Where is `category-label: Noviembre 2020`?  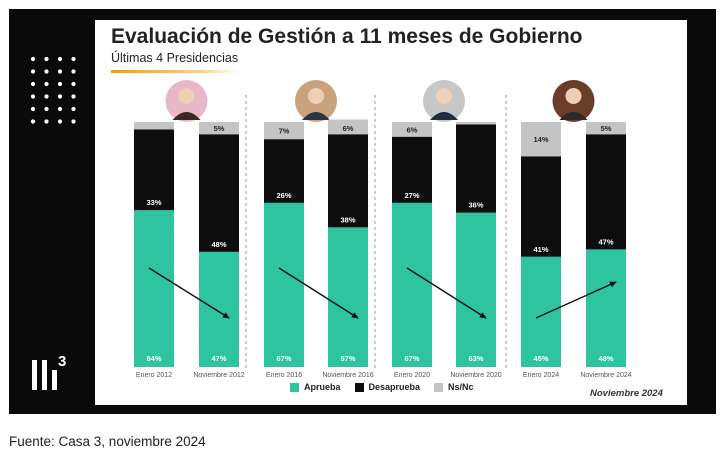 category-label: Noviembre 2020 is located at coordinates (475, 375).